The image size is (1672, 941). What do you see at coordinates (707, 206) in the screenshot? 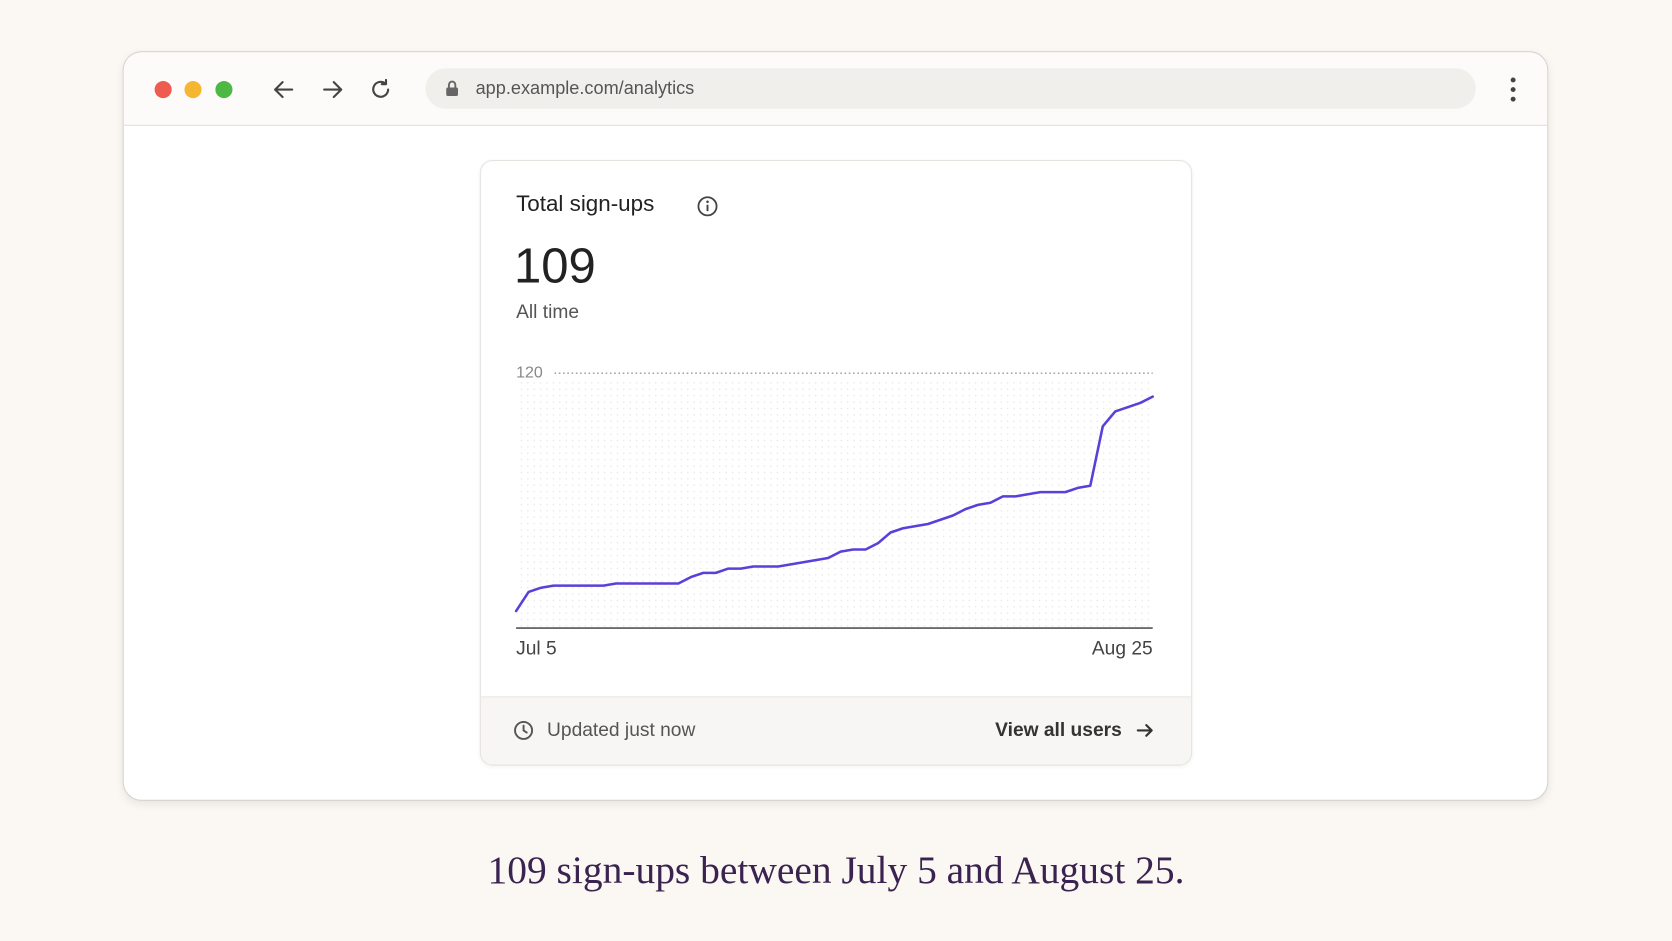
I see `info-icon` at bounding box center [707, 206].